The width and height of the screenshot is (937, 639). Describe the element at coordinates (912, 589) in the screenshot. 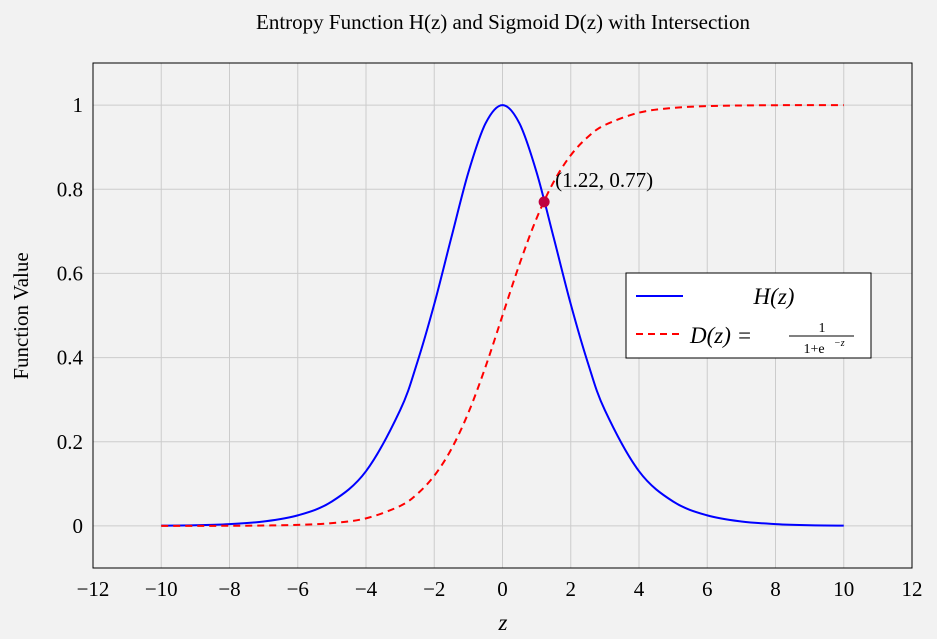

I see `x-tick-label: 12` at that location.